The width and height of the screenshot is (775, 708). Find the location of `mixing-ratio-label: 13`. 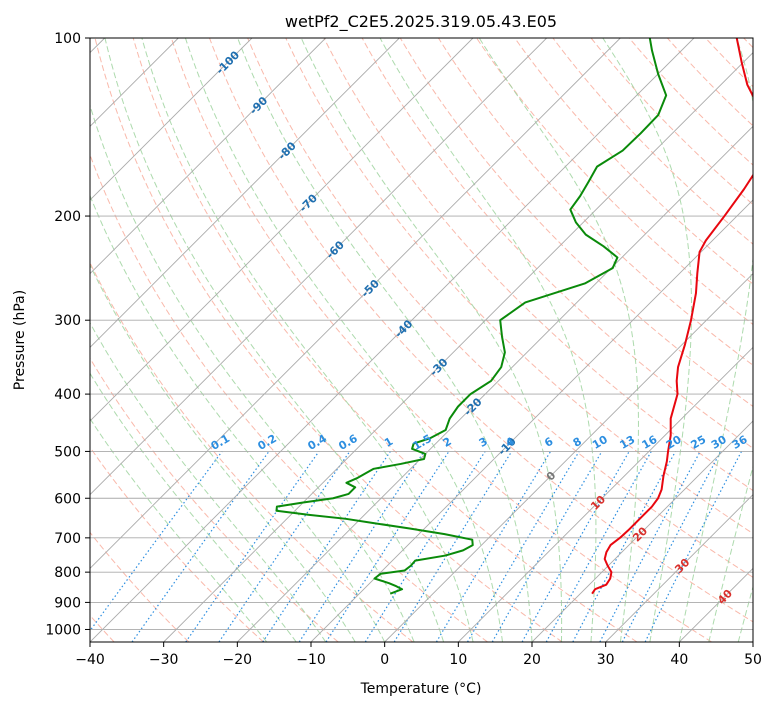

mixing-ratio-label: 13 is located at coordinates (628, 442).